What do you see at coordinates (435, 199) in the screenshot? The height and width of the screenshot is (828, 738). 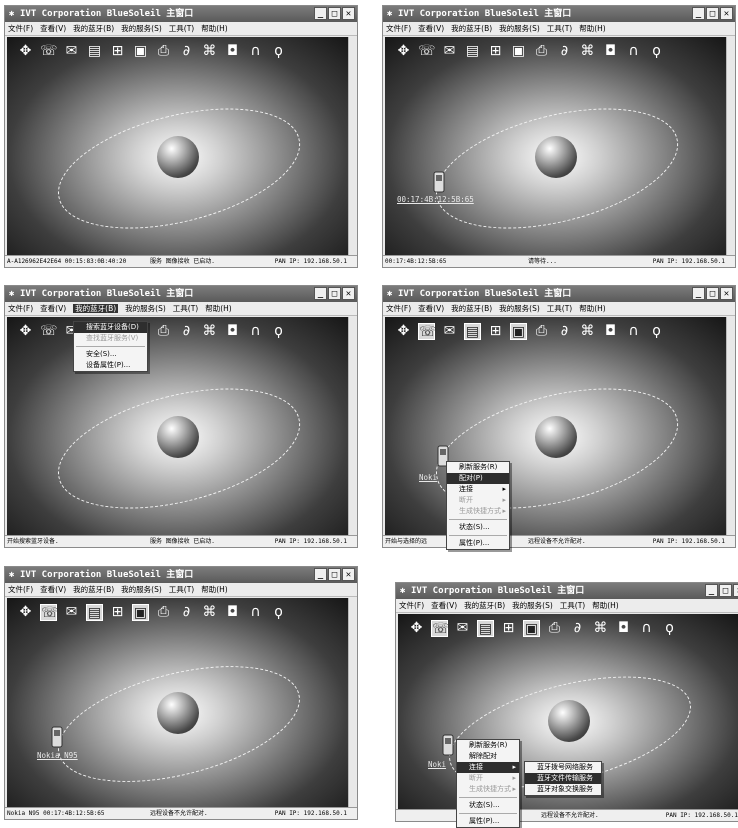 I see `device-label: 00:17:4B:12:5B:65` at bounding box center [435, 199].